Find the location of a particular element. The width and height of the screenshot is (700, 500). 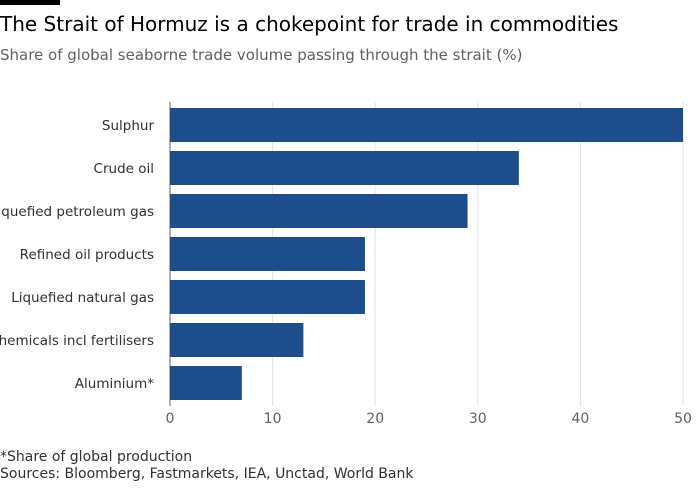

x-tick-label-50: 50 is located at coordinates (683, 419).